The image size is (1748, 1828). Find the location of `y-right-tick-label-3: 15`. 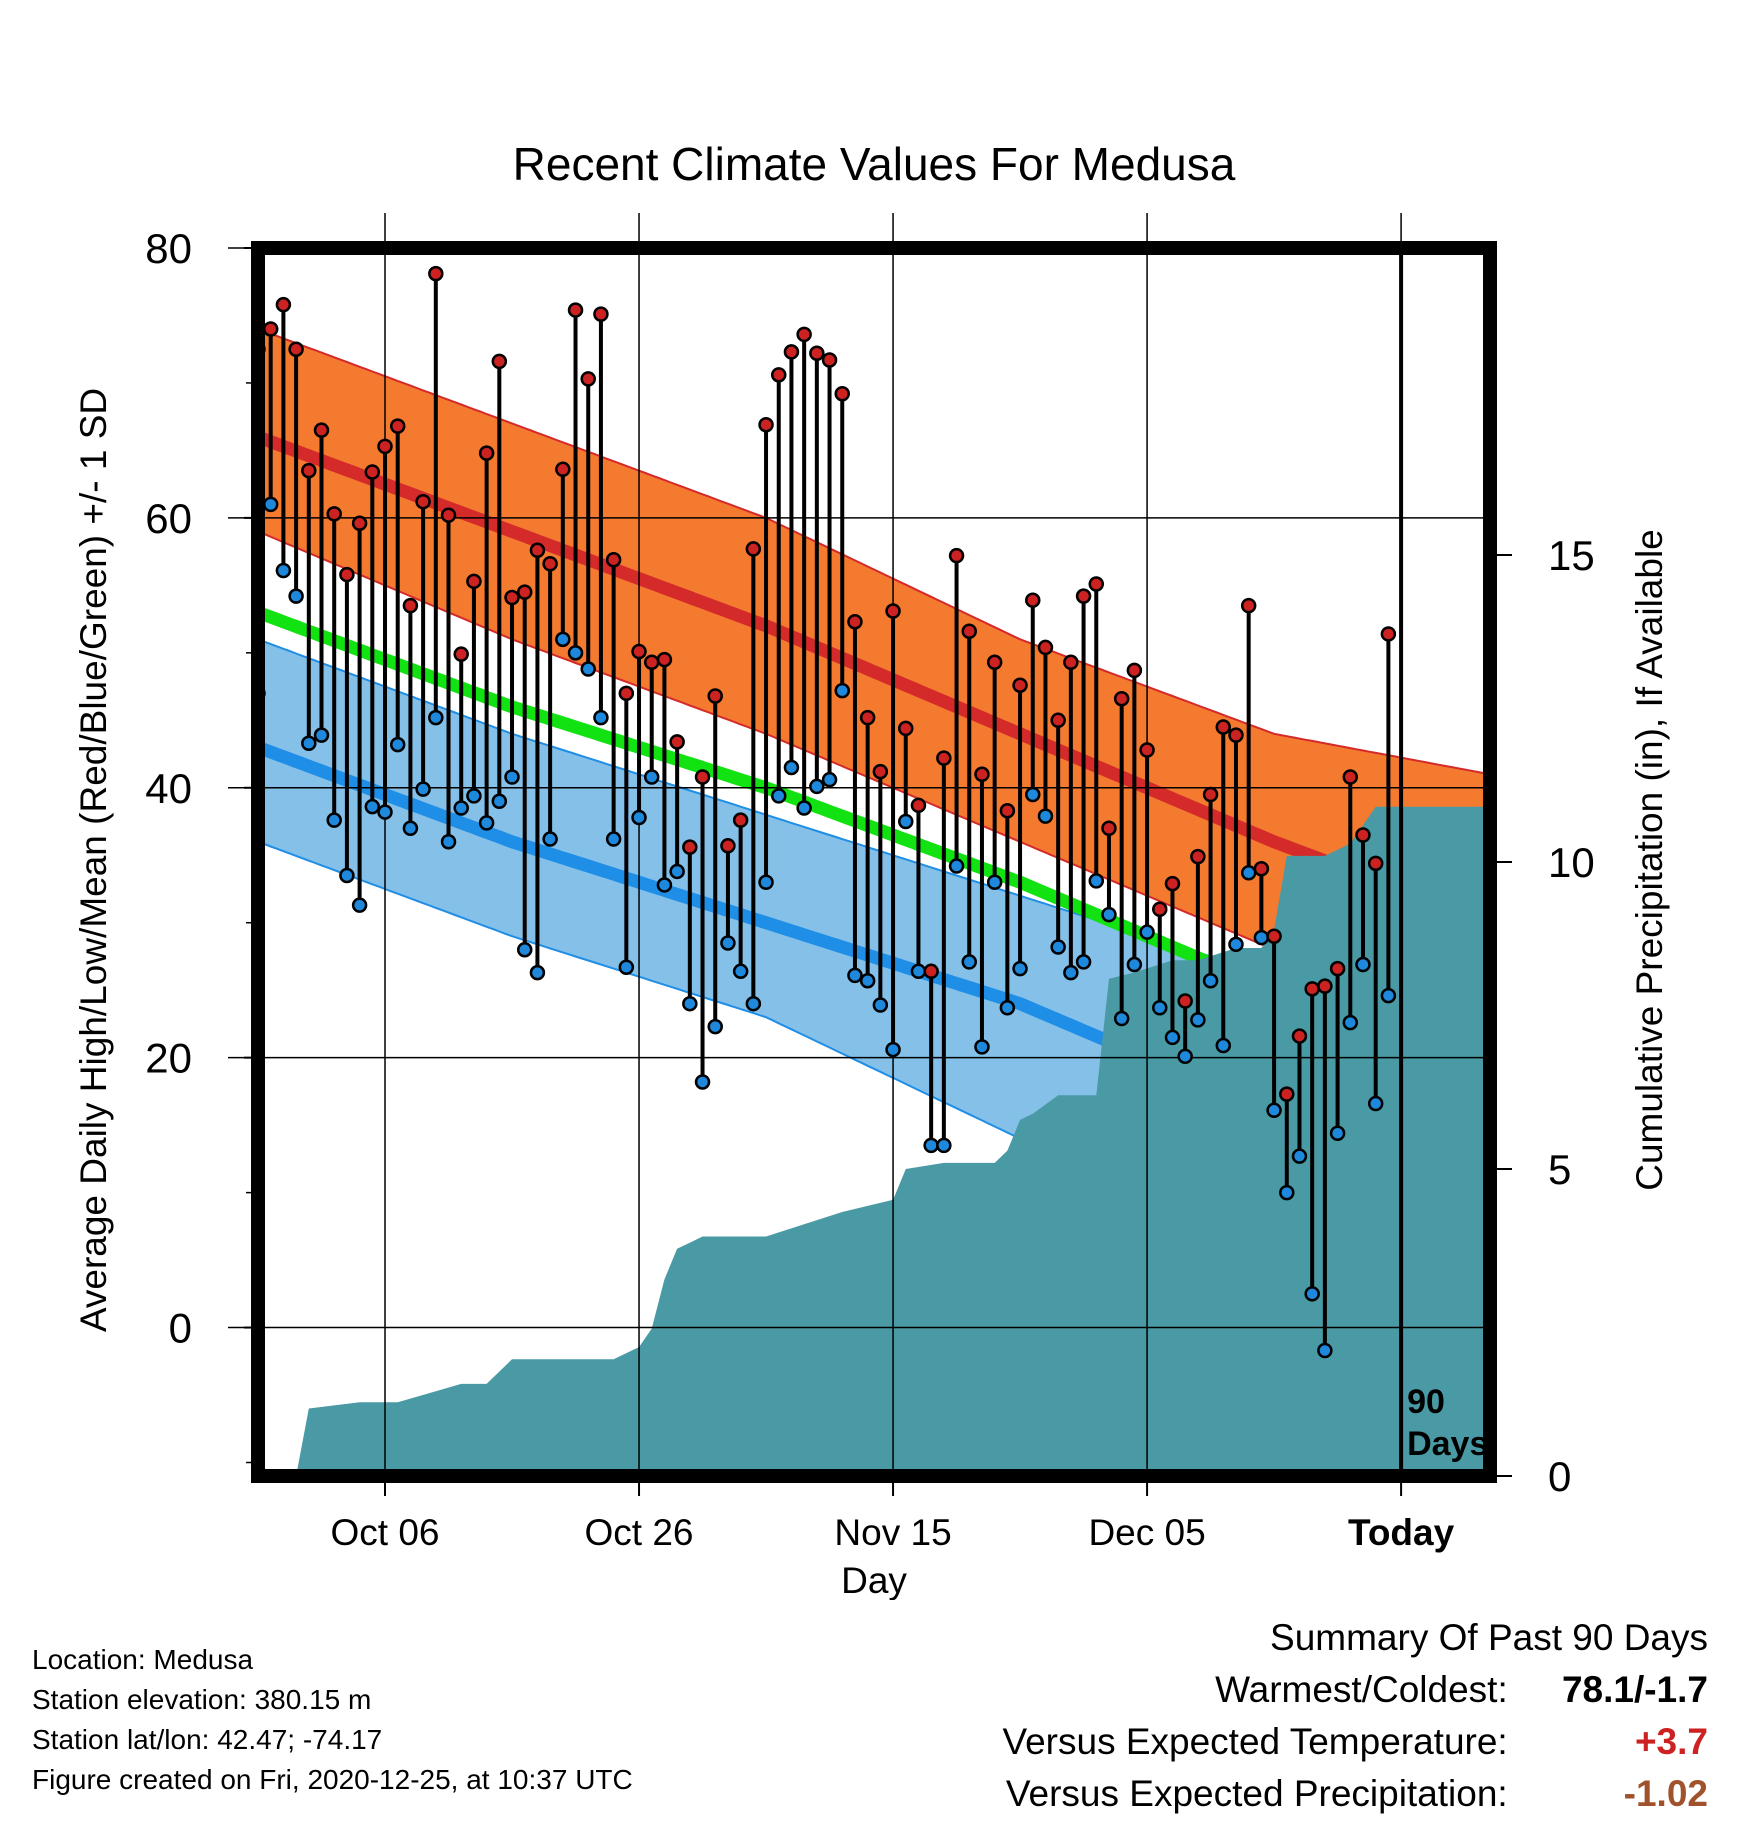

y-right-tick-label-3: 15 is located at coordinates (1571, 555).